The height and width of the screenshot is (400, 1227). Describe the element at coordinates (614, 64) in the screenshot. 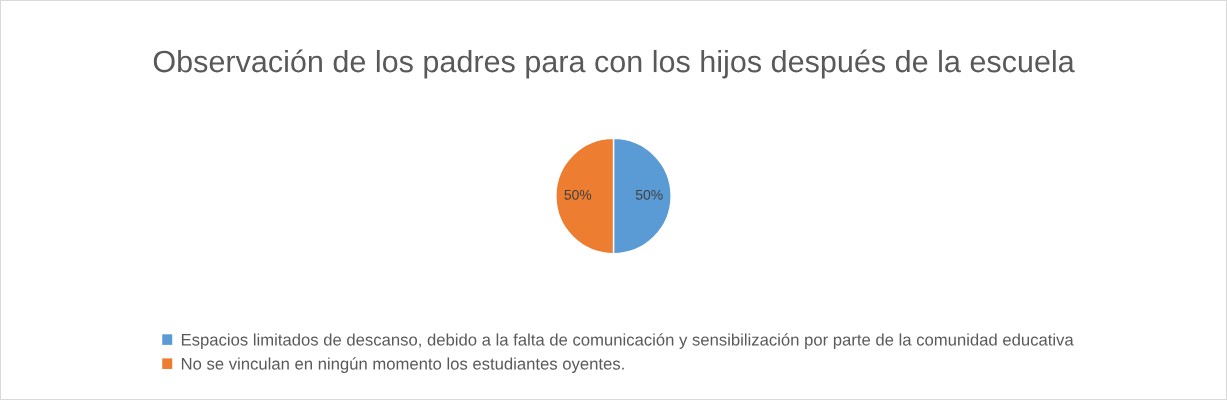

I see `chart-title: Observación de los padres para con los hijos después de la escuela` at that location.